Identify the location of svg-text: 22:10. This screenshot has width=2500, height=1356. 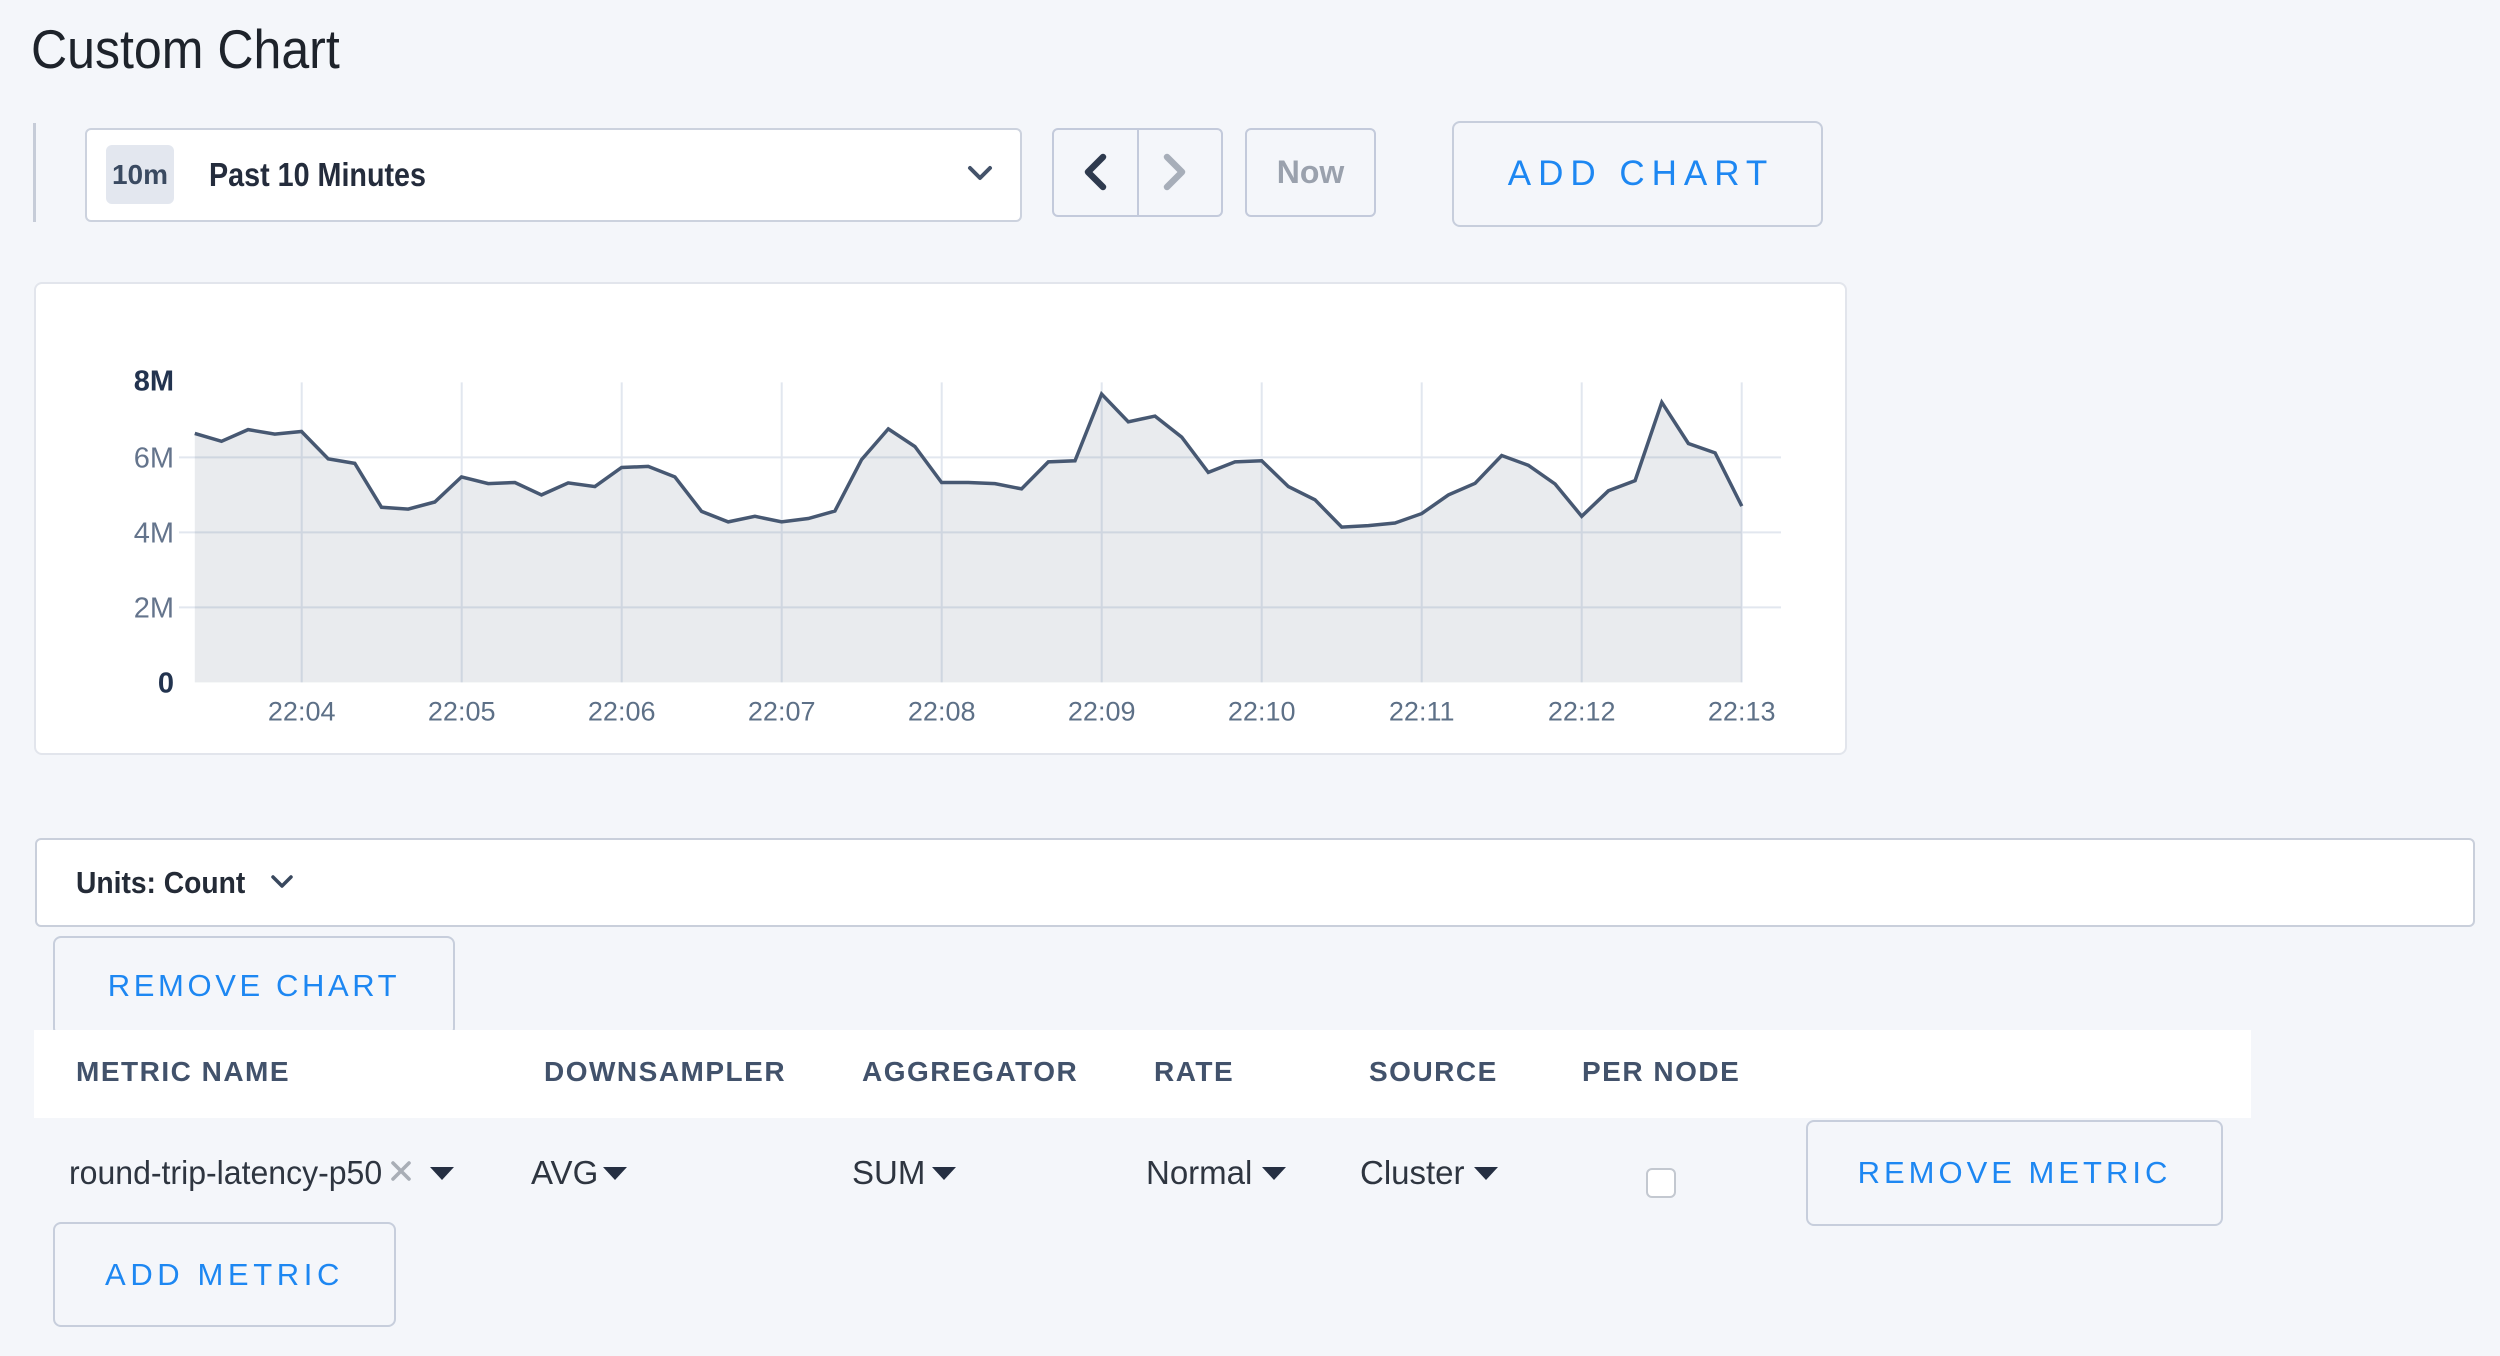
(1262, 712).